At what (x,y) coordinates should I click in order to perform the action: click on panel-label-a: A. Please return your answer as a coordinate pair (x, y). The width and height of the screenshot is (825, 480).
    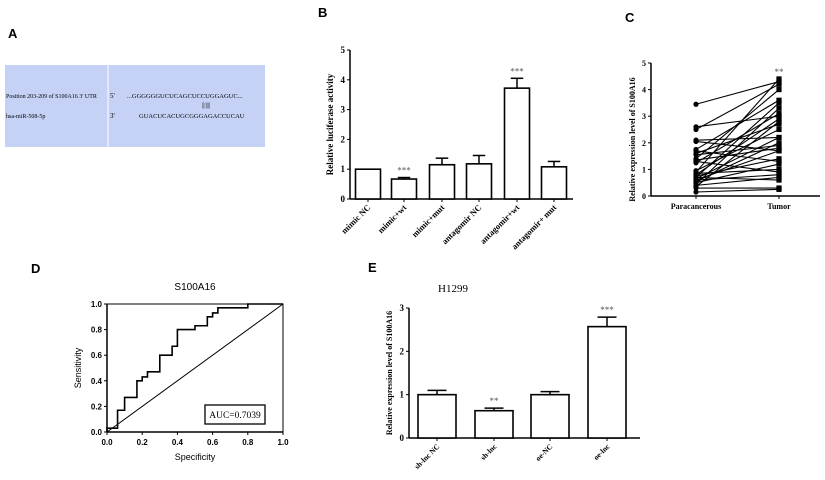
    Looking at the image, I should click on (13, 33).